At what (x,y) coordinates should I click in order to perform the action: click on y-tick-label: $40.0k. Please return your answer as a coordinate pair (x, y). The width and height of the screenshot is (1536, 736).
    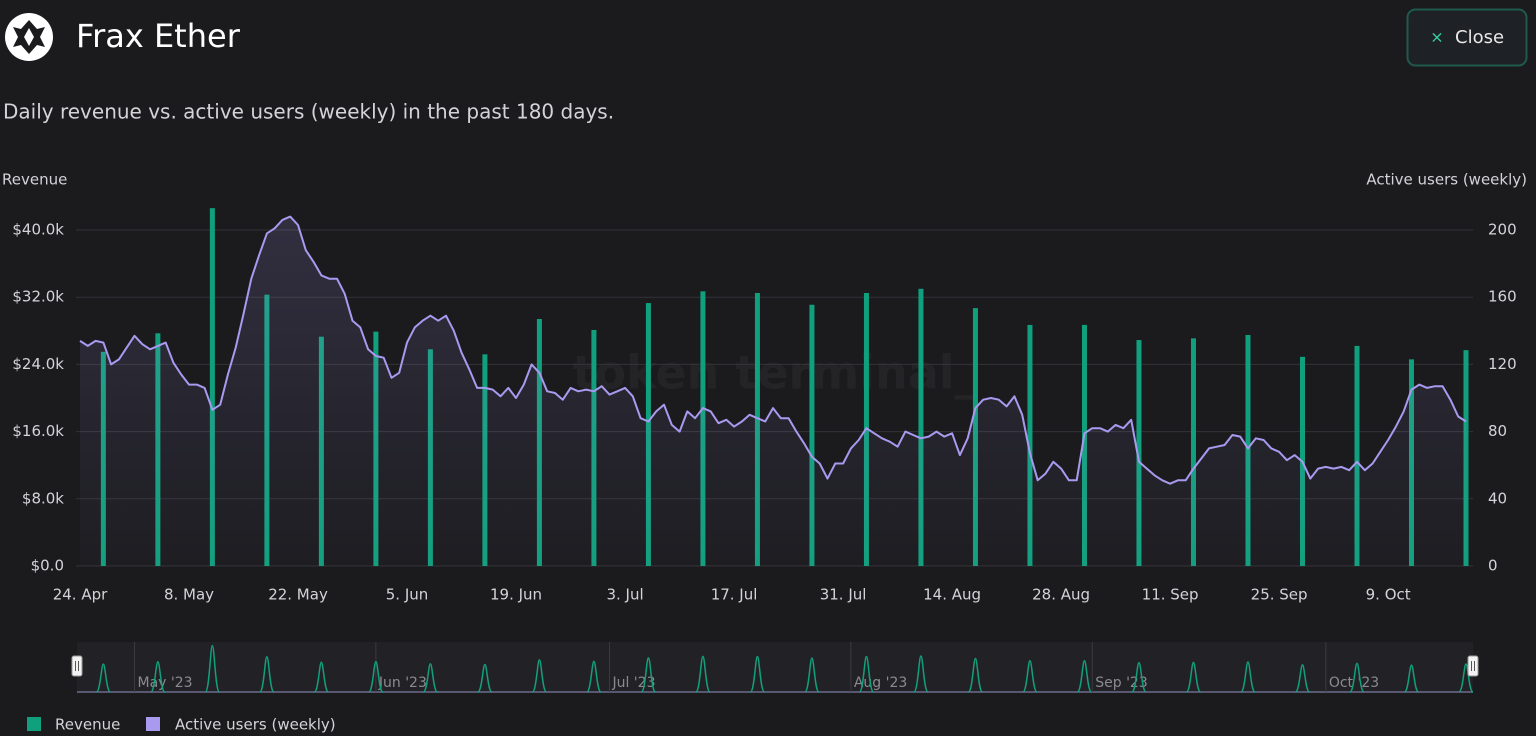
    Looking at the image, I should click on (38, 230).